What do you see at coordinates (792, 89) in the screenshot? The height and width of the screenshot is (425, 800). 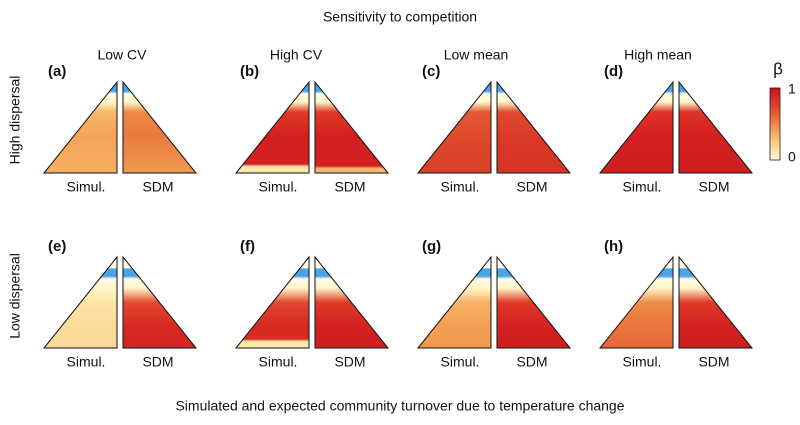 I see `legend-top: 1` at bounding box center [792, 89].